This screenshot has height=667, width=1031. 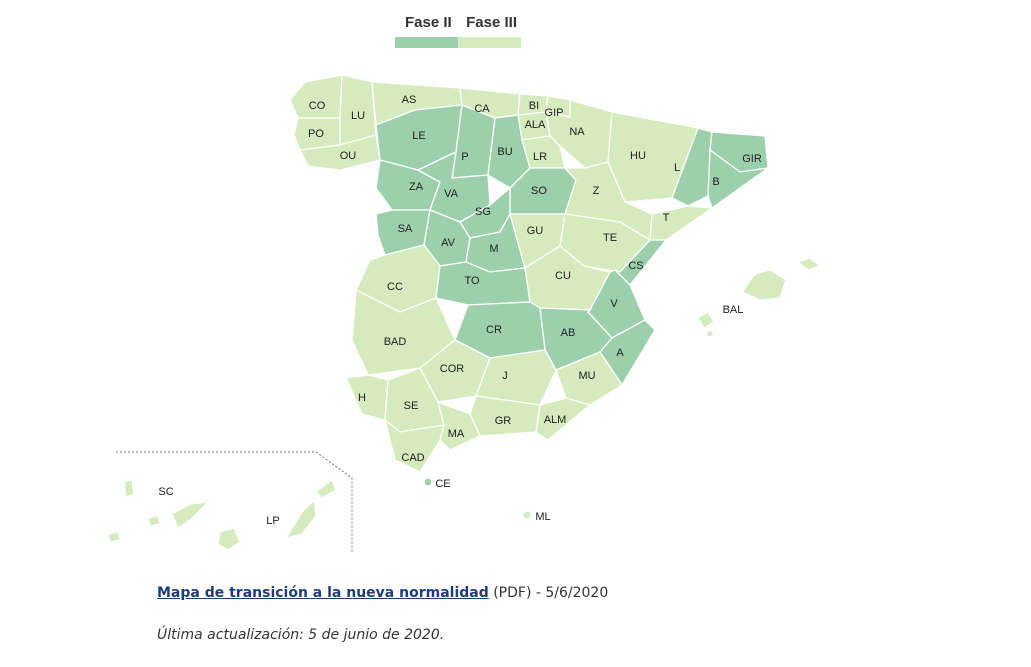 I want to click on province-label-b: B, so click(x=715, y=182).